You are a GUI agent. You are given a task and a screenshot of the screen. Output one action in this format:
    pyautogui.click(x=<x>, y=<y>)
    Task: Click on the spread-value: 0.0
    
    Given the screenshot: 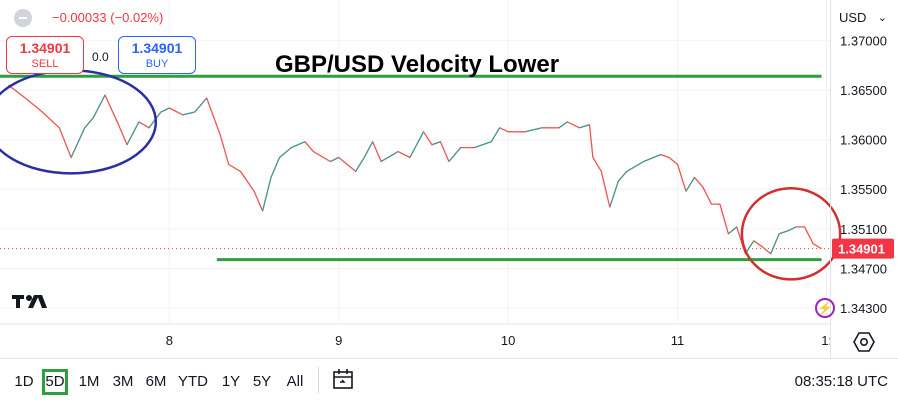 What is the action you would take?
    pyautogui.click(x=100, y=57)
    